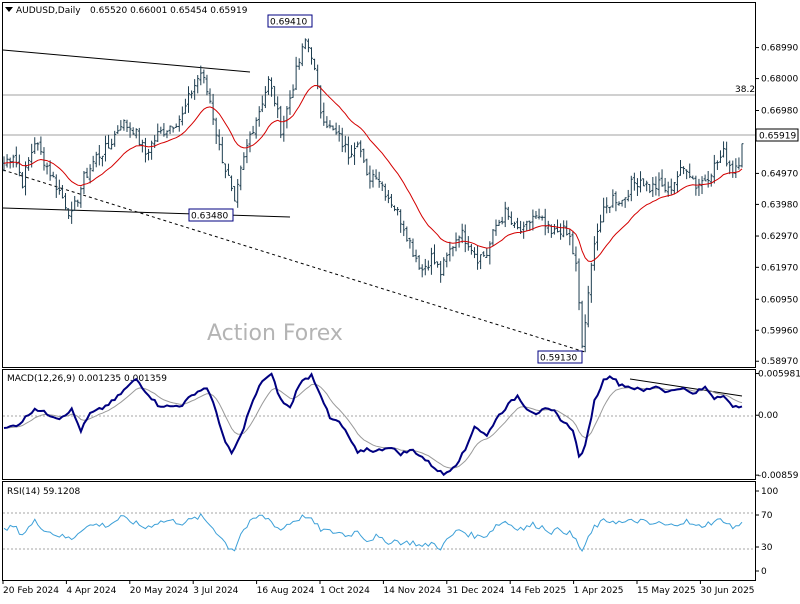 The height and width of the screenshot is (604, 800). I want to click on date-tick-label: 31 Dec 2024, so click(476, 591).